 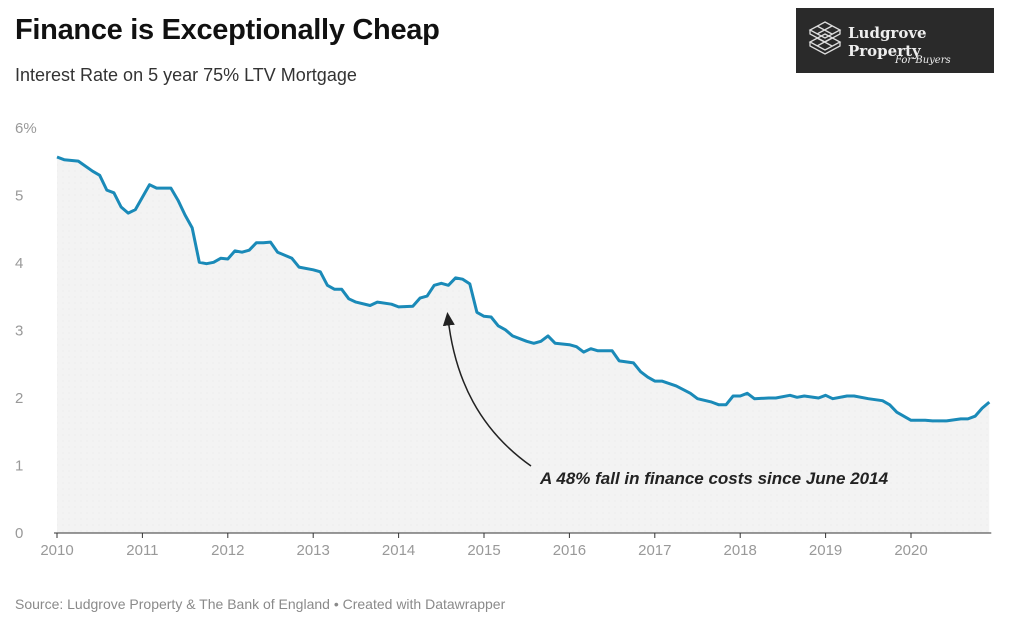 What do you see at coordinates (398, 550) in the screenshot?
I see `x-tick-label: 2014` at bounding box center [398, 550].